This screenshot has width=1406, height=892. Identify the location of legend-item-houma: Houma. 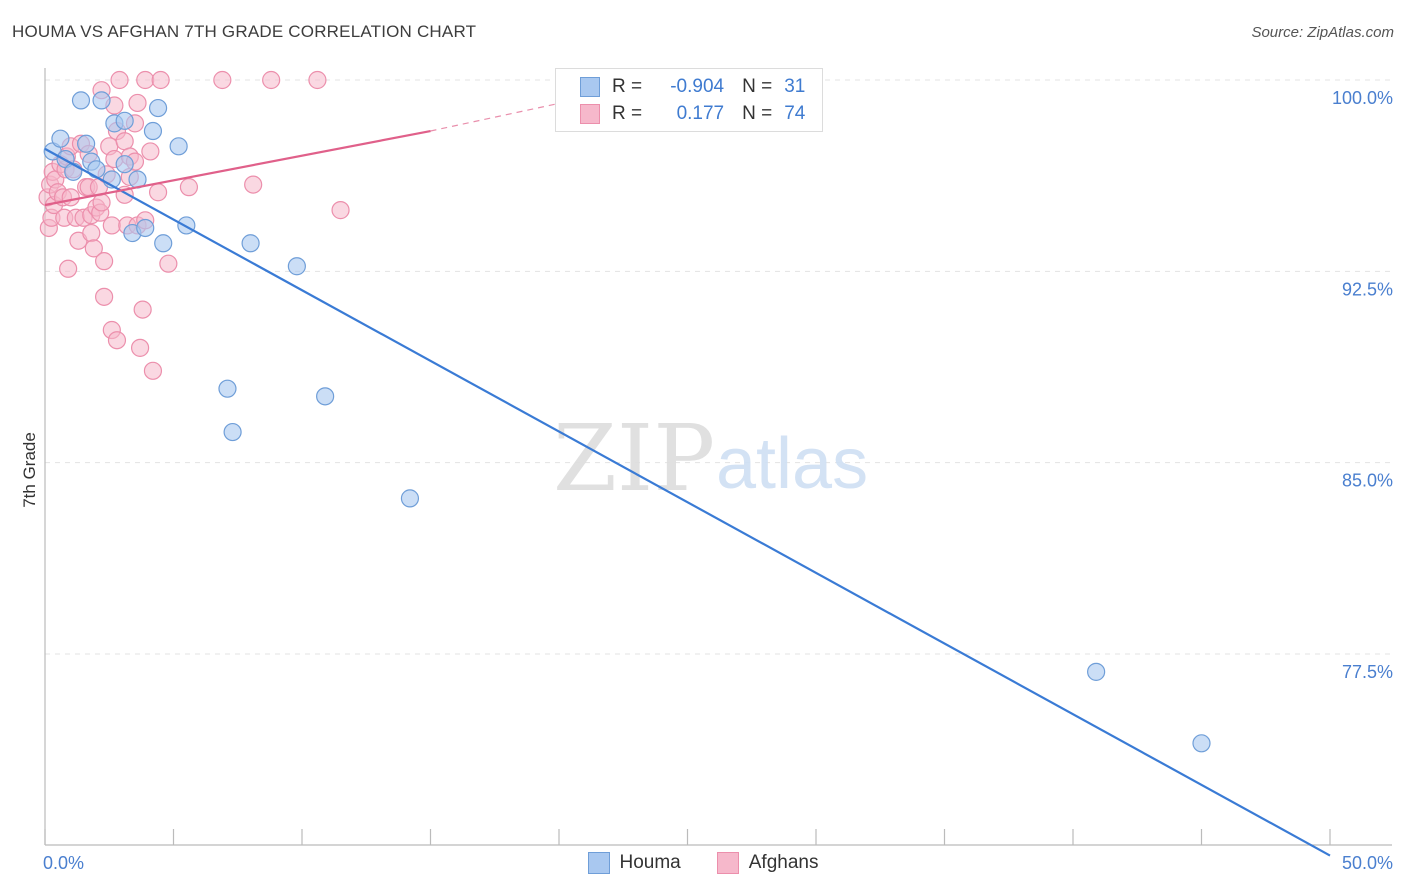
(634, 863).